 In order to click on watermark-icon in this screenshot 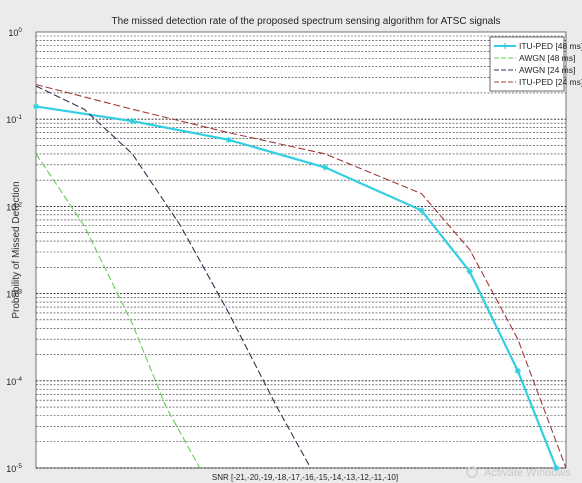, I will do `click(472, 472)`.